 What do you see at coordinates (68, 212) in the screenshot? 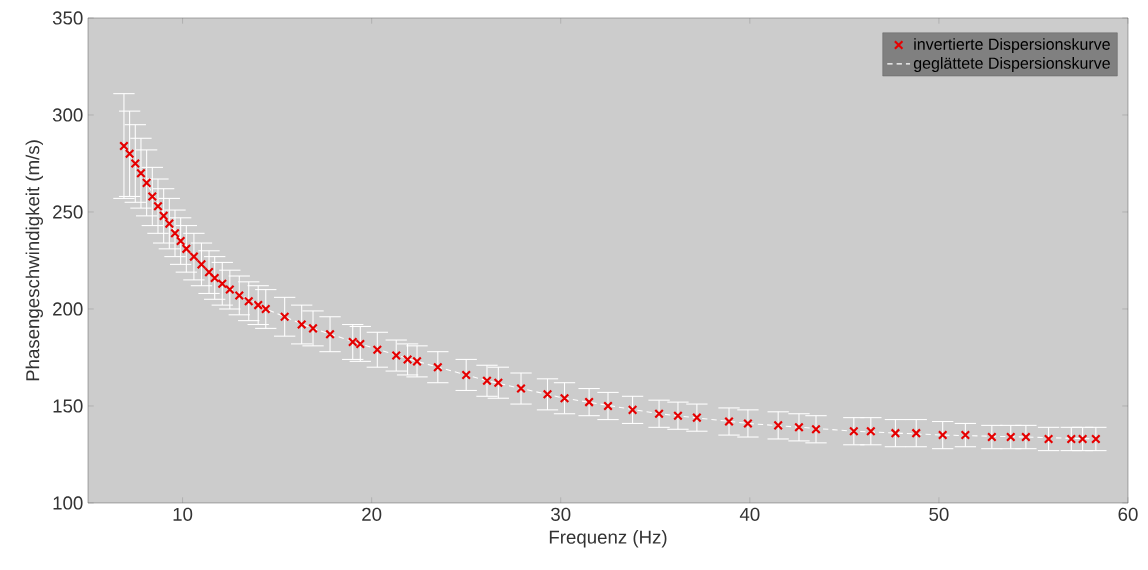
I see `y-tick-label: 250` at bounding box center [68, 212].